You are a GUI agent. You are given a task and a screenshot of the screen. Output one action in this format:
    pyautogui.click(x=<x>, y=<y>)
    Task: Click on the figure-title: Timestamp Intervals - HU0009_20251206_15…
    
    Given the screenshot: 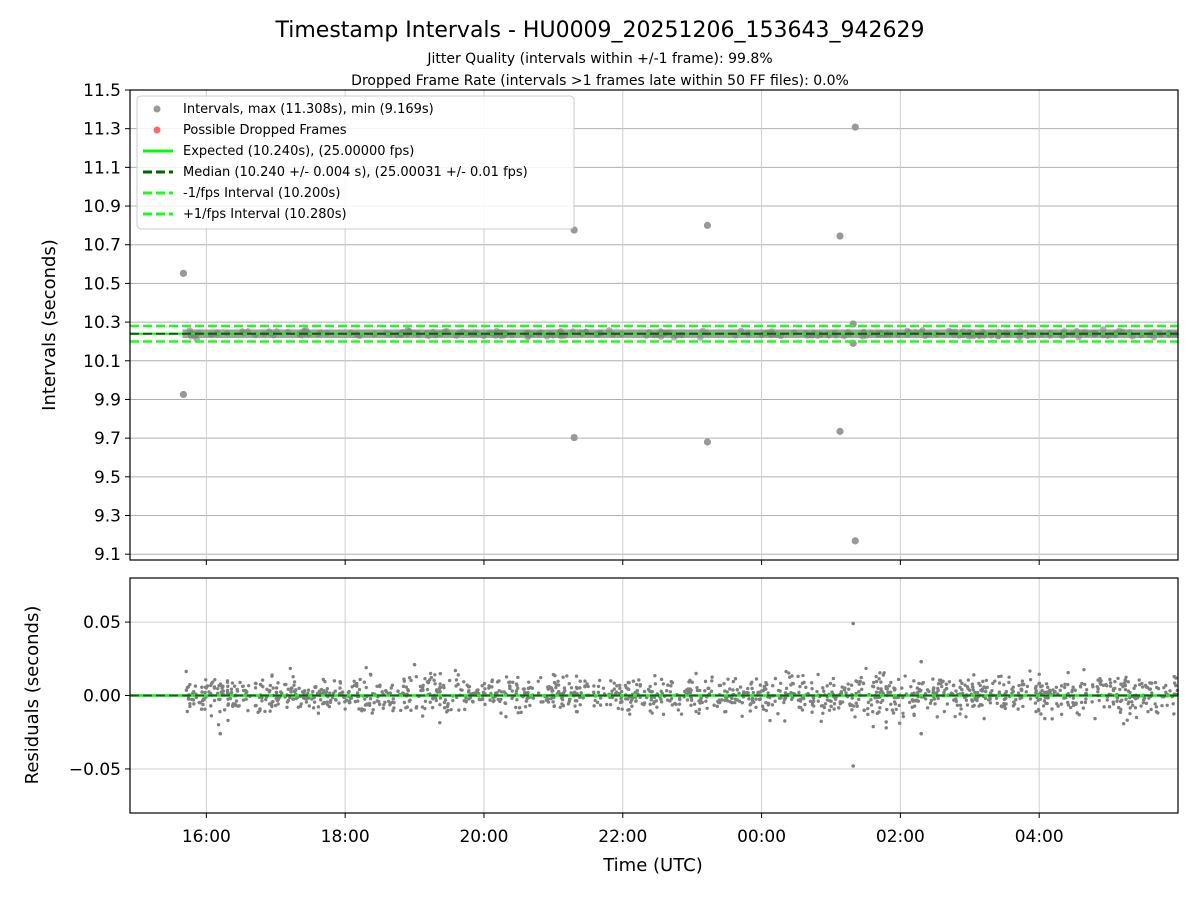 What is the action you would take?
    pyautogui.click(x=599, y=30)
    